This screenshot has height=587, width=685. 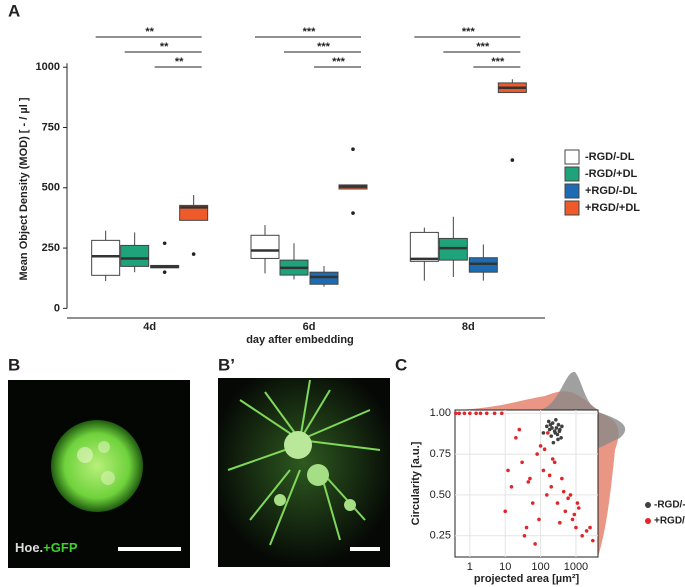 I want to click on y-tick-label: 750, so click(x=51, y=127).